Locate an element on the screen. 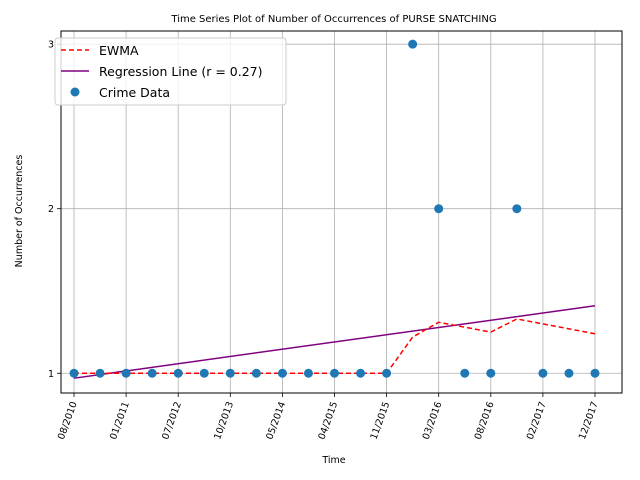 The width and height of the screenshot is (640, 480). legend-box is located at coordinates (170, 71).